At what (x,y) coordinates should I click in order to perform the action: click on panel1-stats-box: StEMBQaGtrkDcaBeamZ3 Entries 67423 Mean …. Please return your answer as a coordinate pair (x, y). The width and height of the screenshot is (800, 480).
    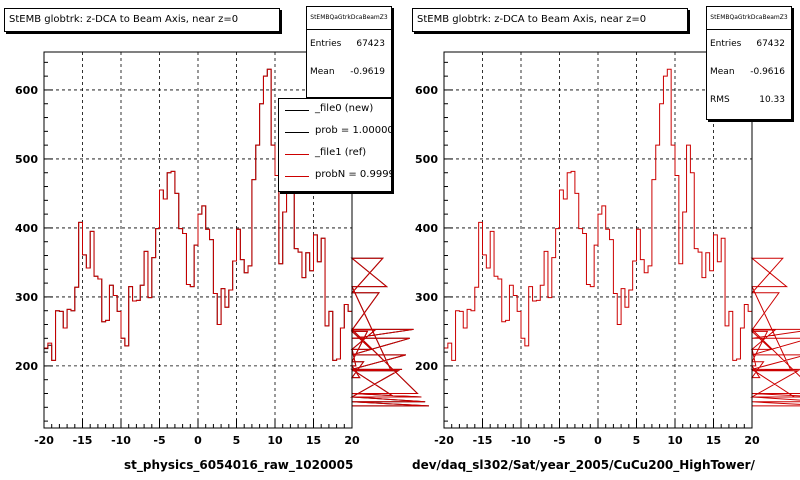
    Looking at the image, I should click on (349, 52).